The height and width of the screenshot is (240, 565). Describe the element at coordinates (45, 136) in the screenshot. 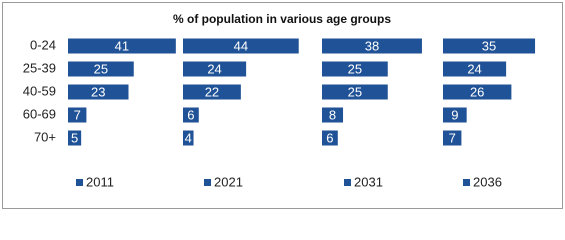

I see `category-label: 70+` at that location.